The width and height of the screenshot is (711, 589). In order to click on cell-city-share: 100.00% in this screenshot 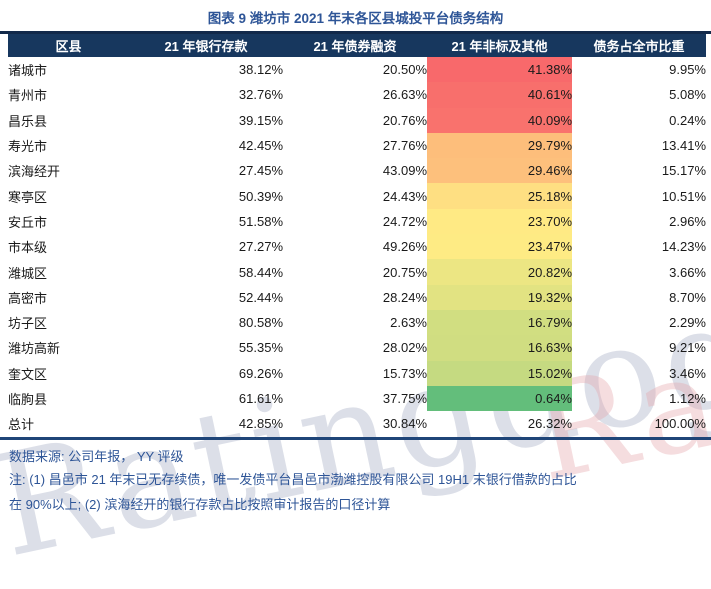, I will do `click(680, 424)`.